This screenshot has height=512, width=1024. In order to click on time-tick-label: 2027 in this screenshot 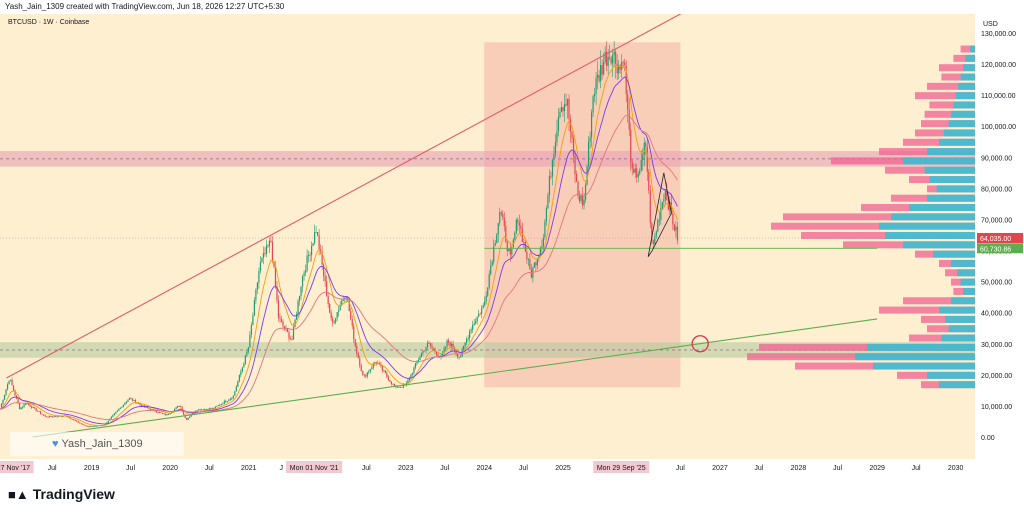, I will do `click(720, 468)`.